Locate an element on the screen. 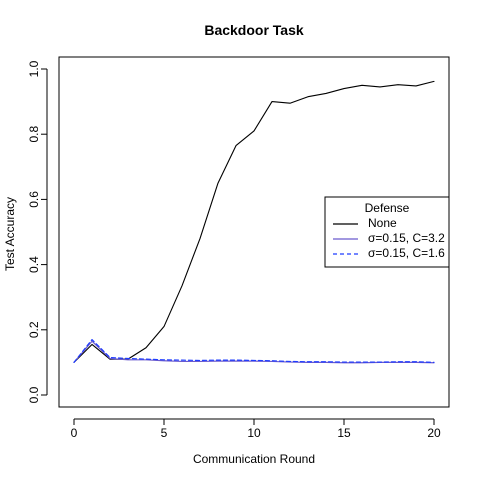  y-axis: 0.0 0.2 0.4 0.6 0.8 1.0 is located at coordinates (37, 231).